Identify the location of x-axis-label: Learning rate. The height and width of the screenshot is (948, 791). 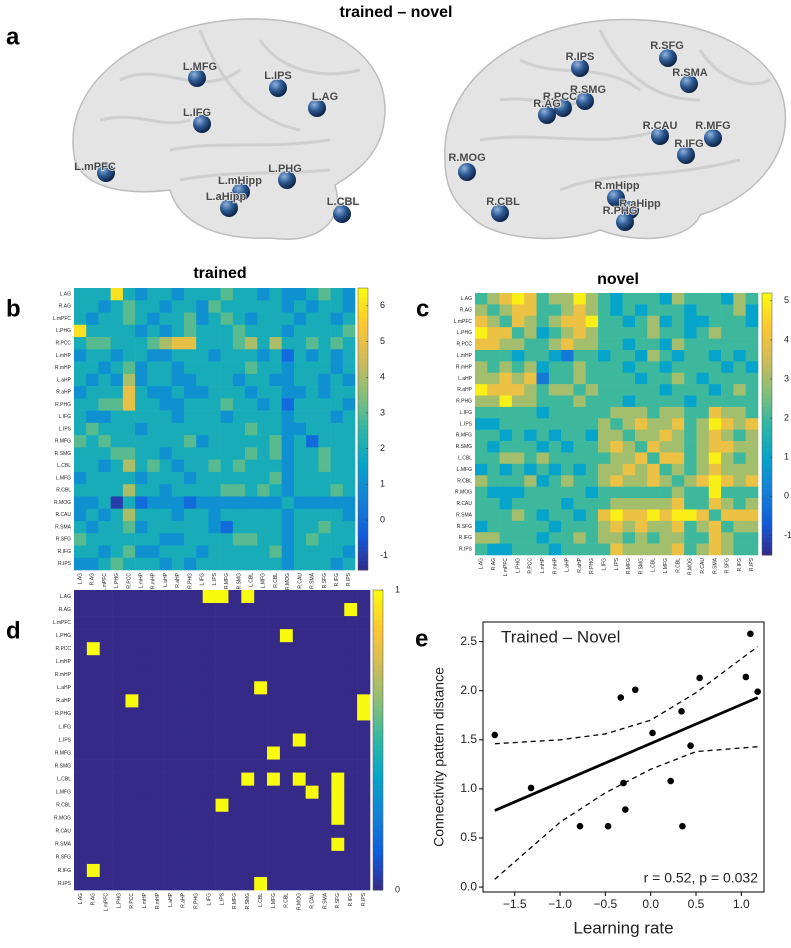
(623, 927).